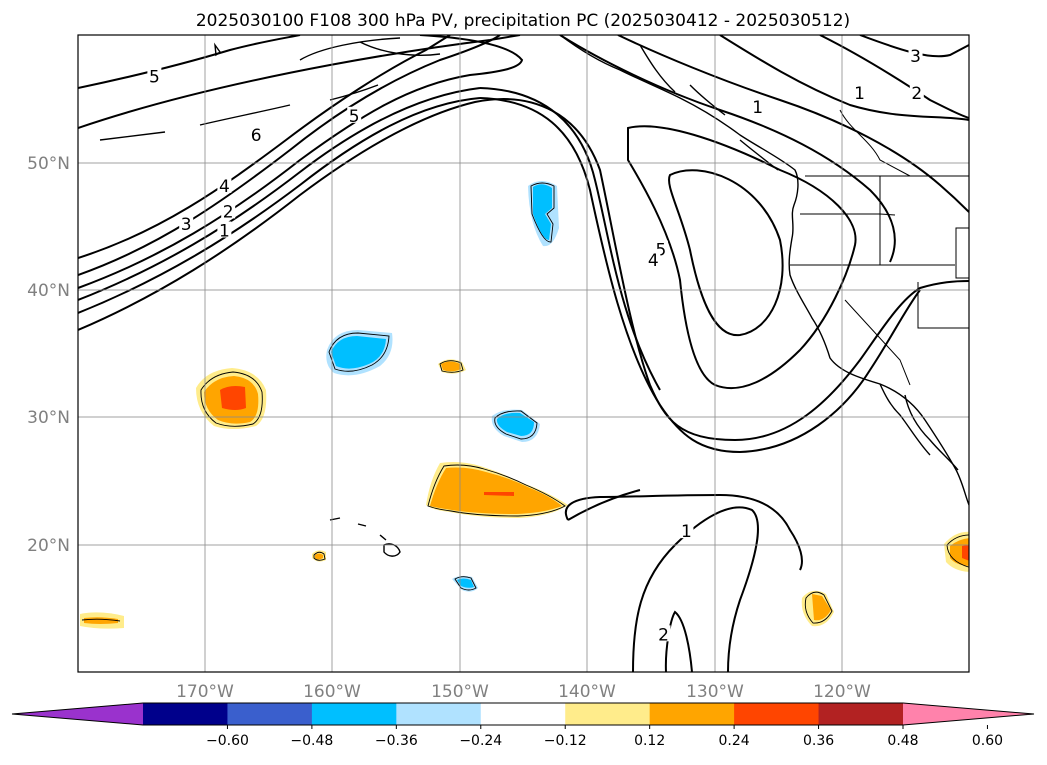 The width and height of the screenshot is (1047, 765). I want to click on colorbar-tick-label: −0.48, so click(311, 741).